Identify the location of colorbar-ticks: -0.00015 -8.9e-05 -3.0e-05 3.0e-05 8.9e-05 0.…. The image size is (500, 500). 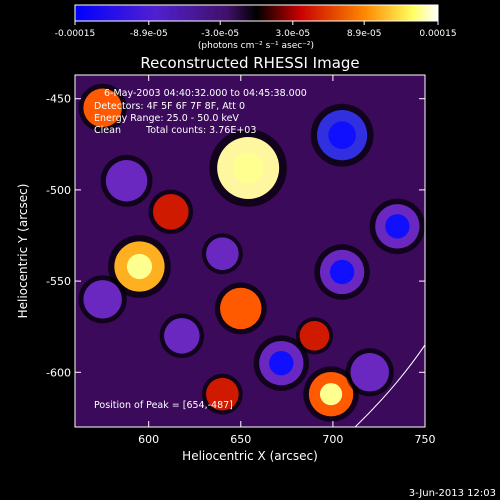
(256, 30).